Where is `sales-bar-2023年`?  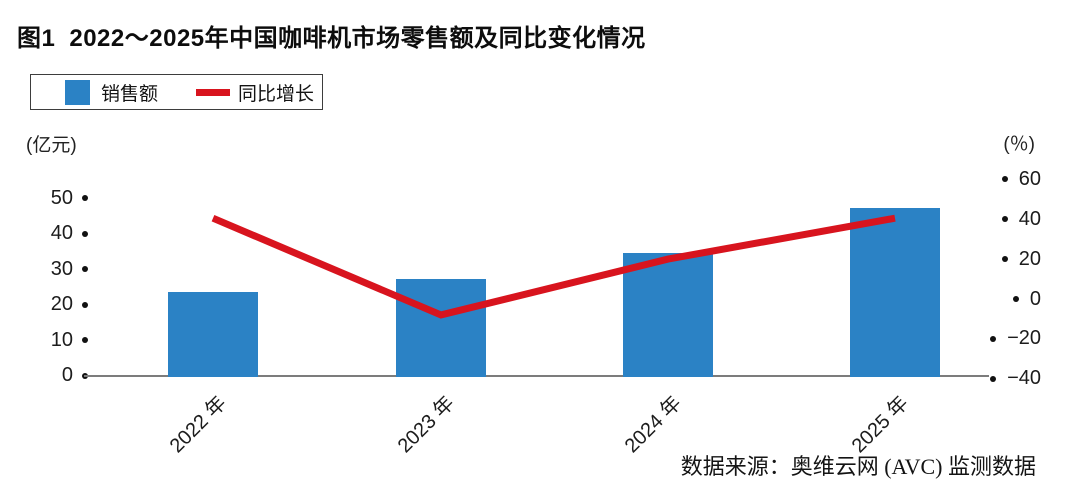
sales-bar-2023年 is located at coordinates (441, 328).